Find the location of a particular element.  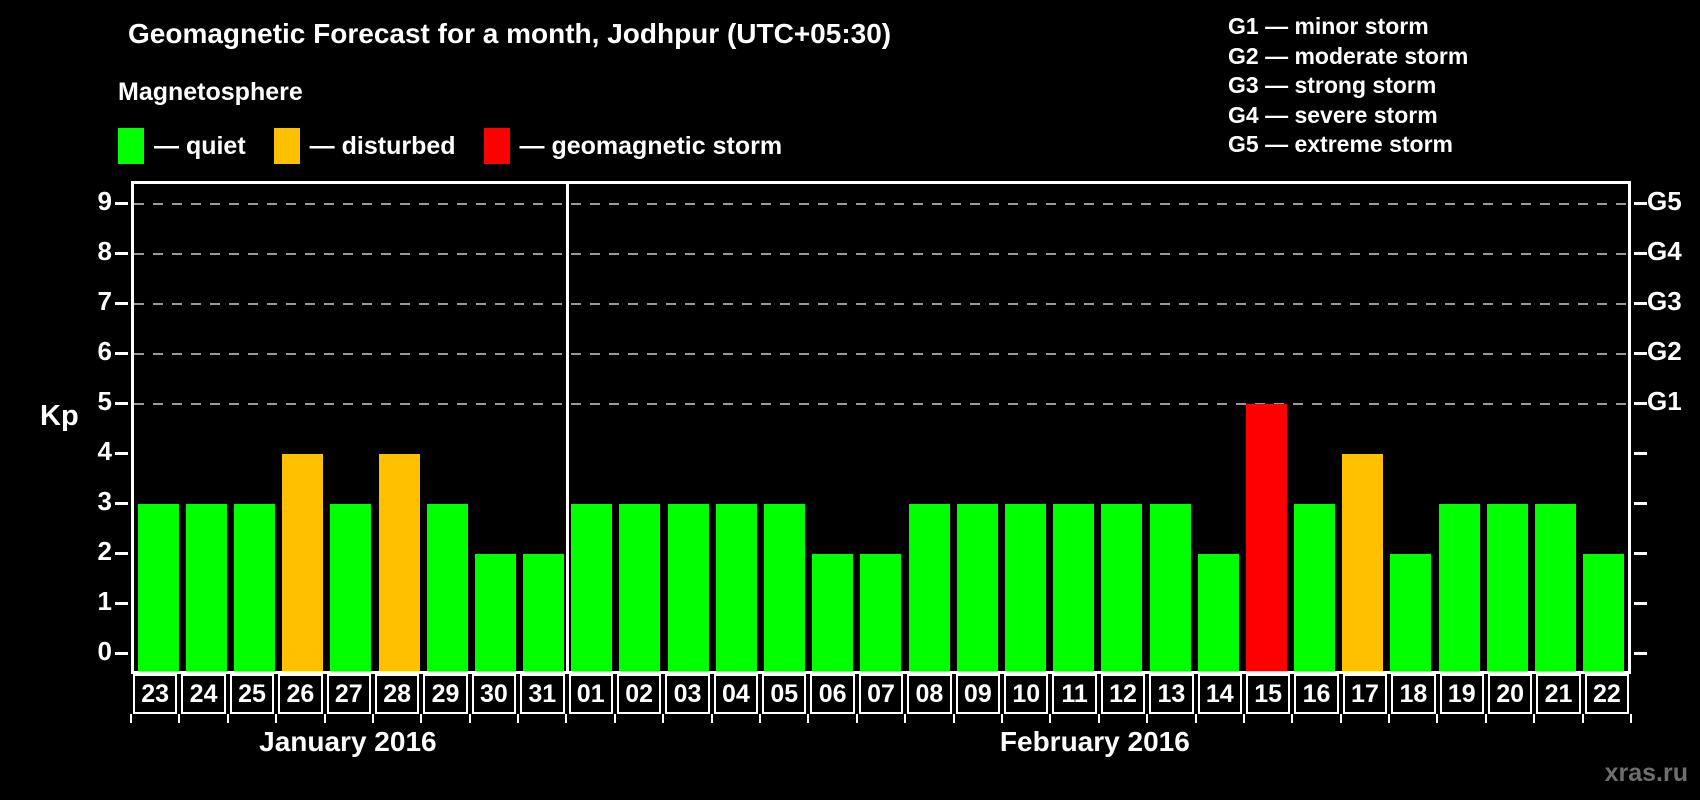

day-cell-slot: 14 is located at coordinates (1220, 694).